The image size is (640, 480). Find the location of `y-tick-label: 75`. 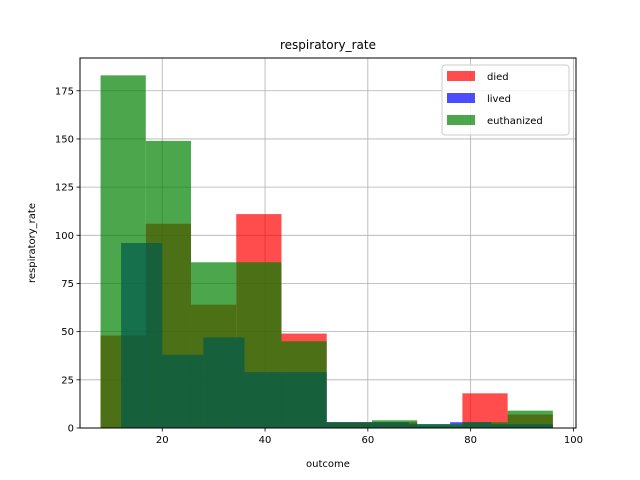

y-tick-label: 75 is located at coordinates (67, 284).